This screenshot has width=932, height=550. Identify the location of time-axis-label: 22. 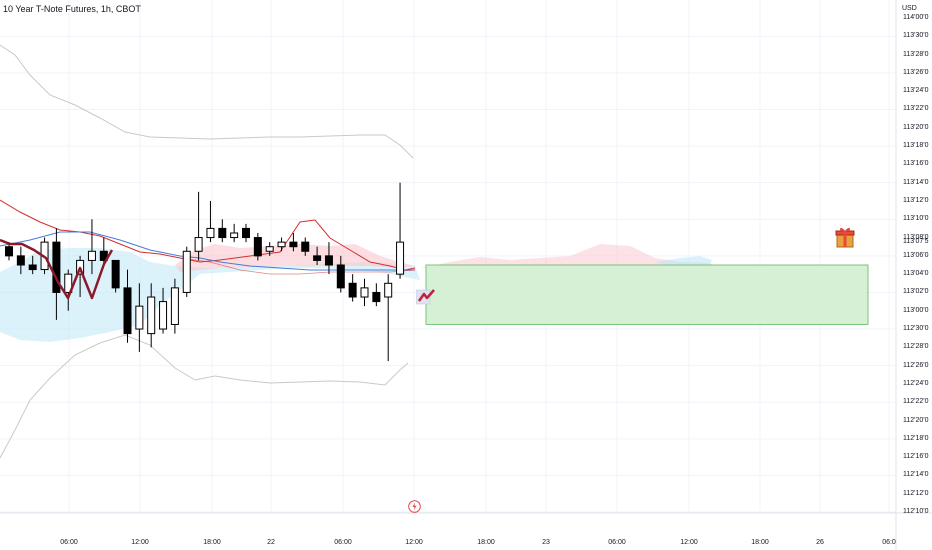
(271, 542).